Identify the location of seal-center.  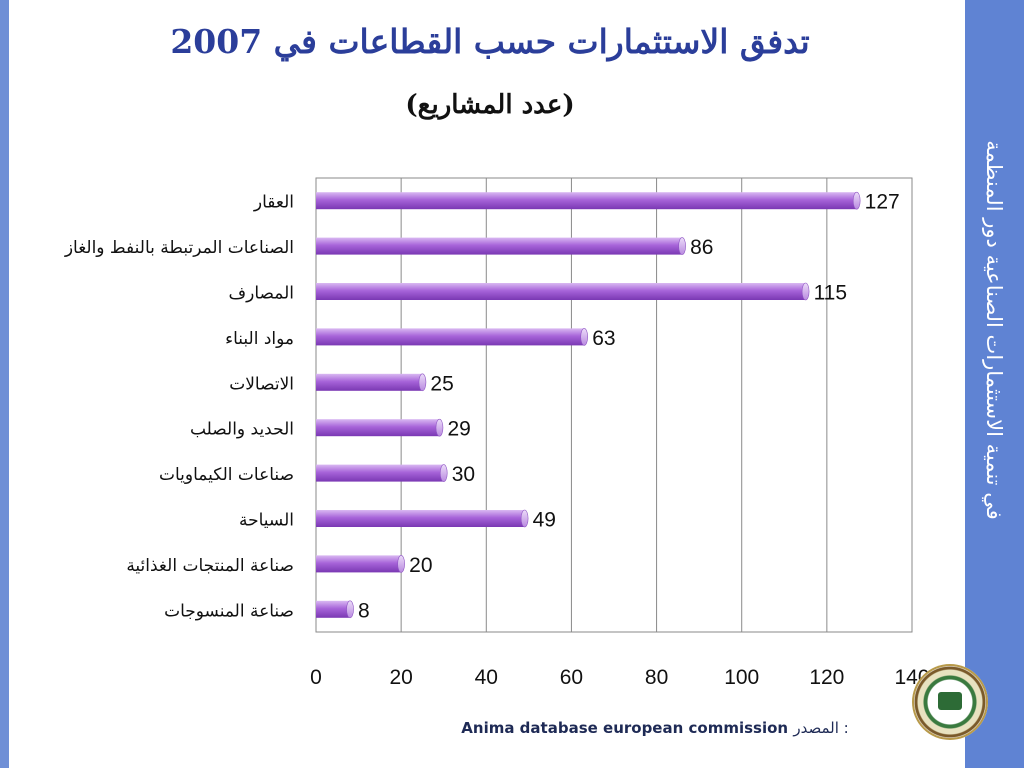
(950, 701).